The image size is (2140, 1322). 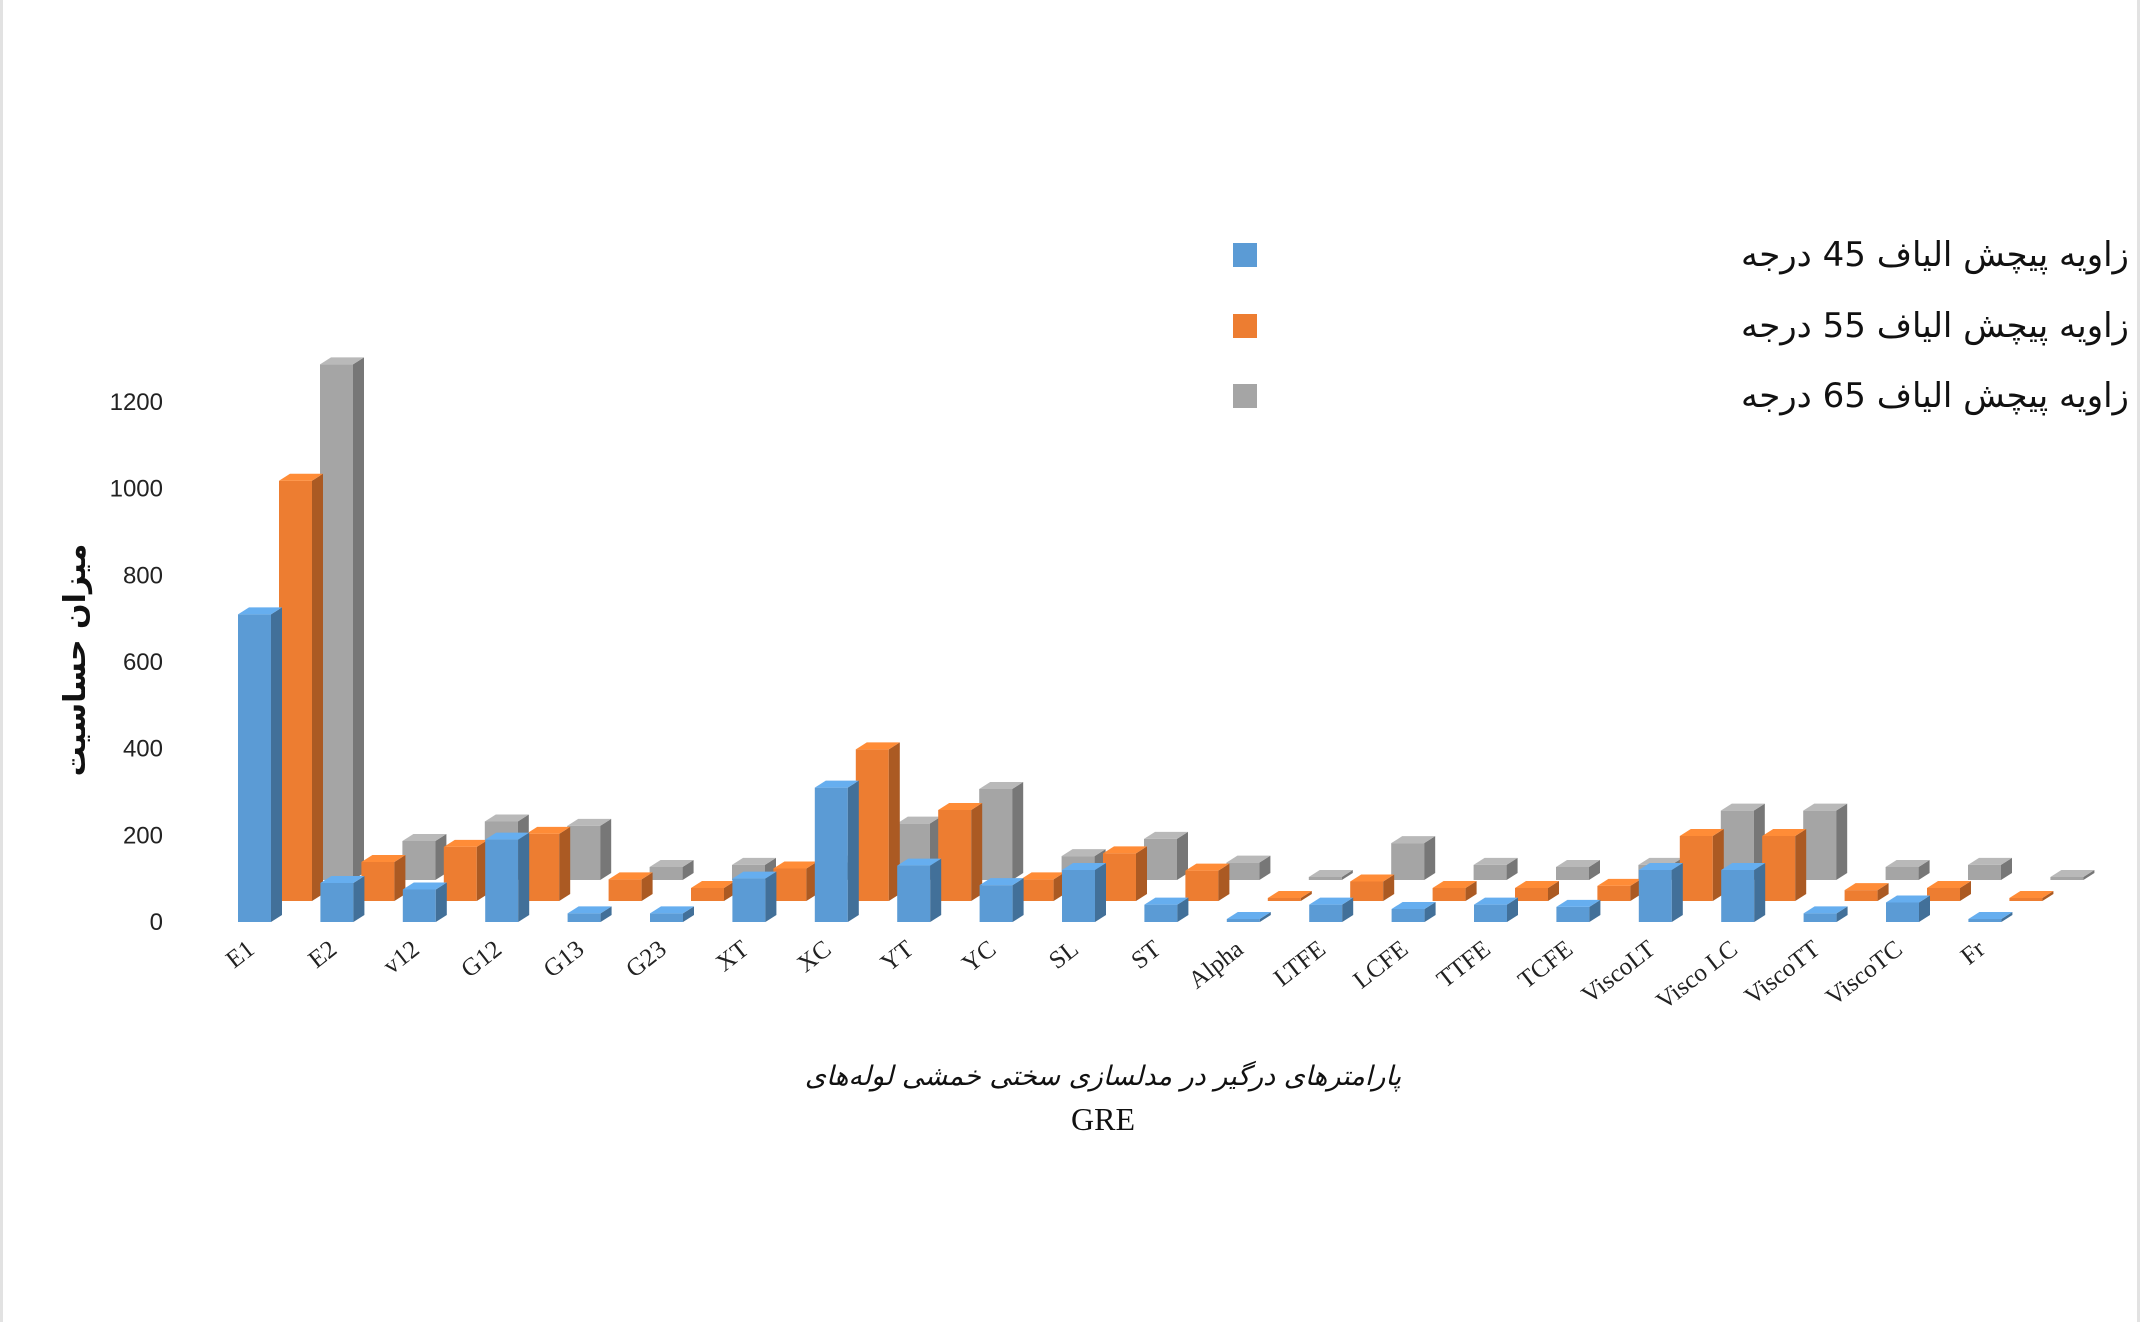 I want to click on x-tick-label: G12, so click(x=481, y=959).